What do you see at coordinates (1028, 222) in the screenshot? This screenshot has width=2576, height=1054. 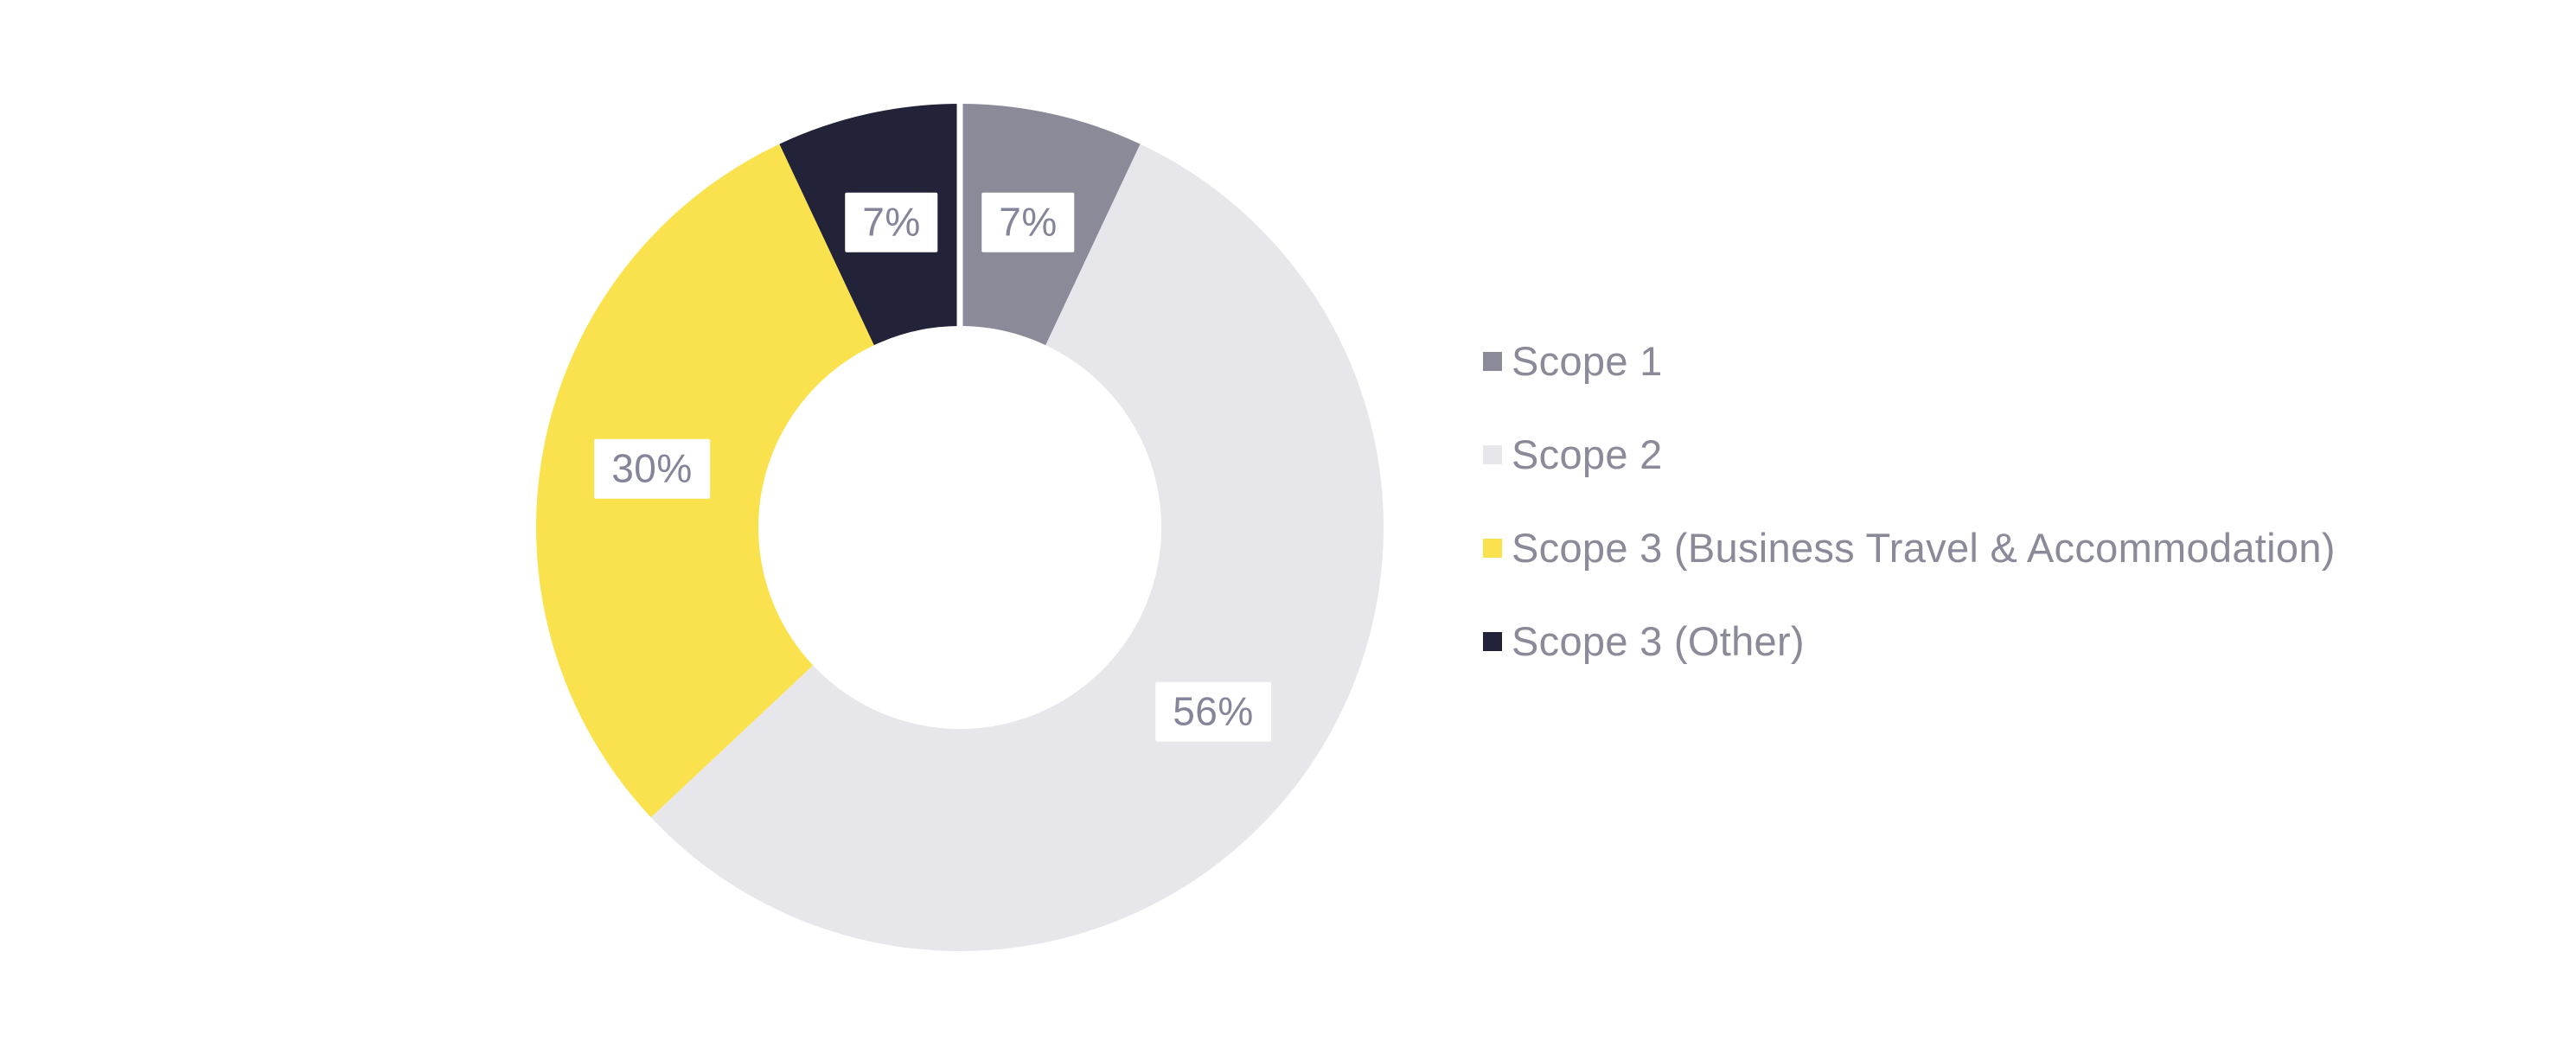 I see `slice-label-scope-1: 7%` at bounding box center [1028, 222].